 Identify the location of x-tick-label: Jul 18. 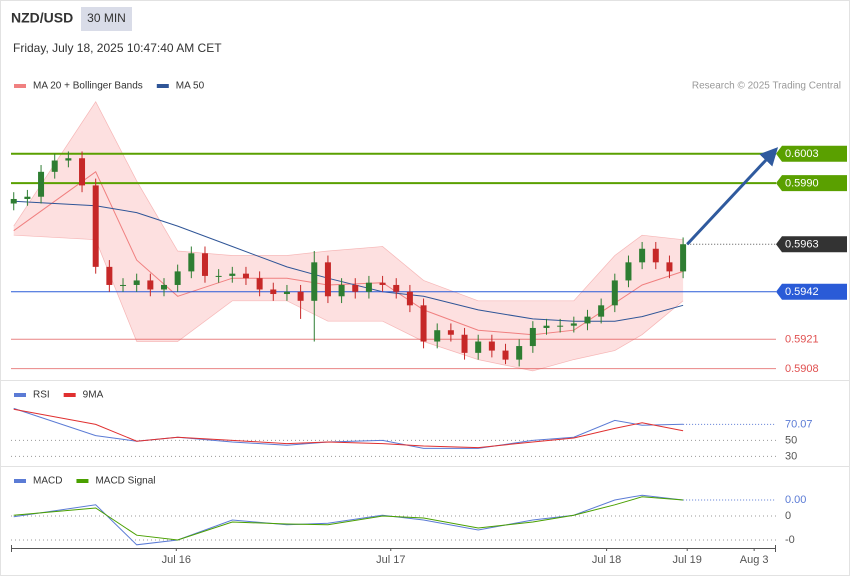
(606, 560).